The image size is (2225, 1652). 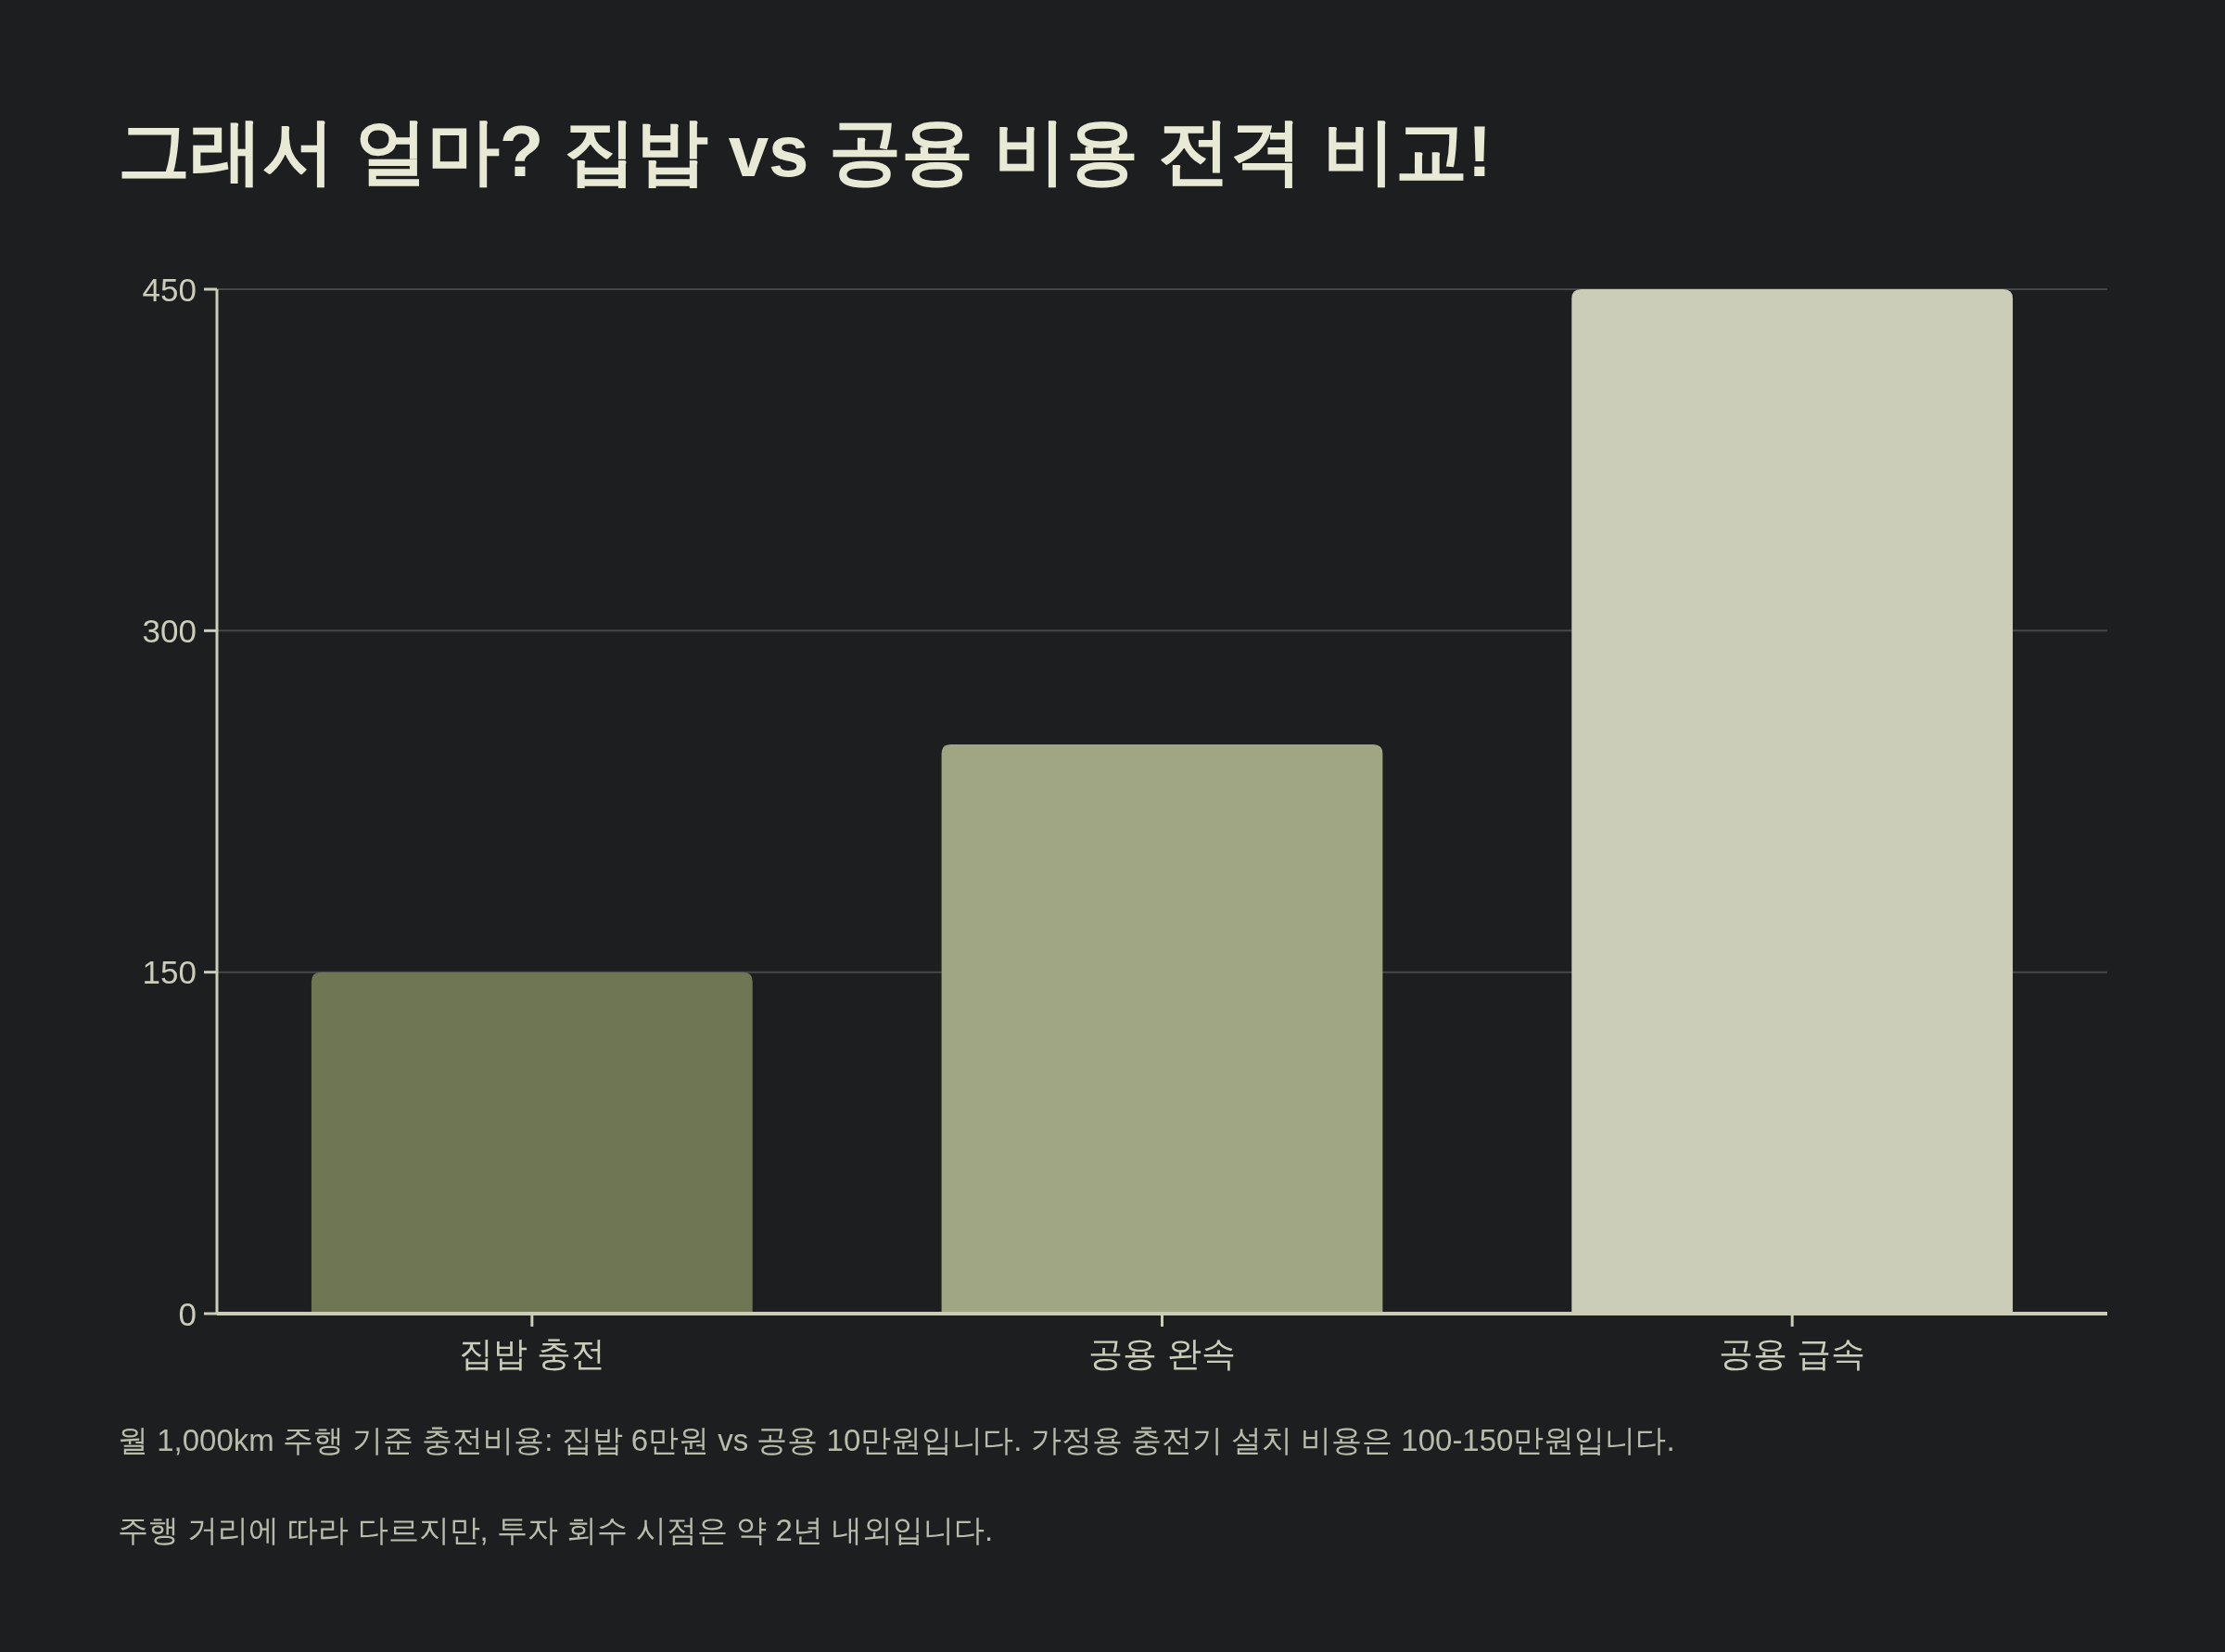 I want to click on text: 월 1,000km 주행 기준 충전비용: 집밥 6만원 vs 공용 10만원입니다. 가정용 충전기 설치 비용은 100-150만원입니다., so click(x=896, y=1440).